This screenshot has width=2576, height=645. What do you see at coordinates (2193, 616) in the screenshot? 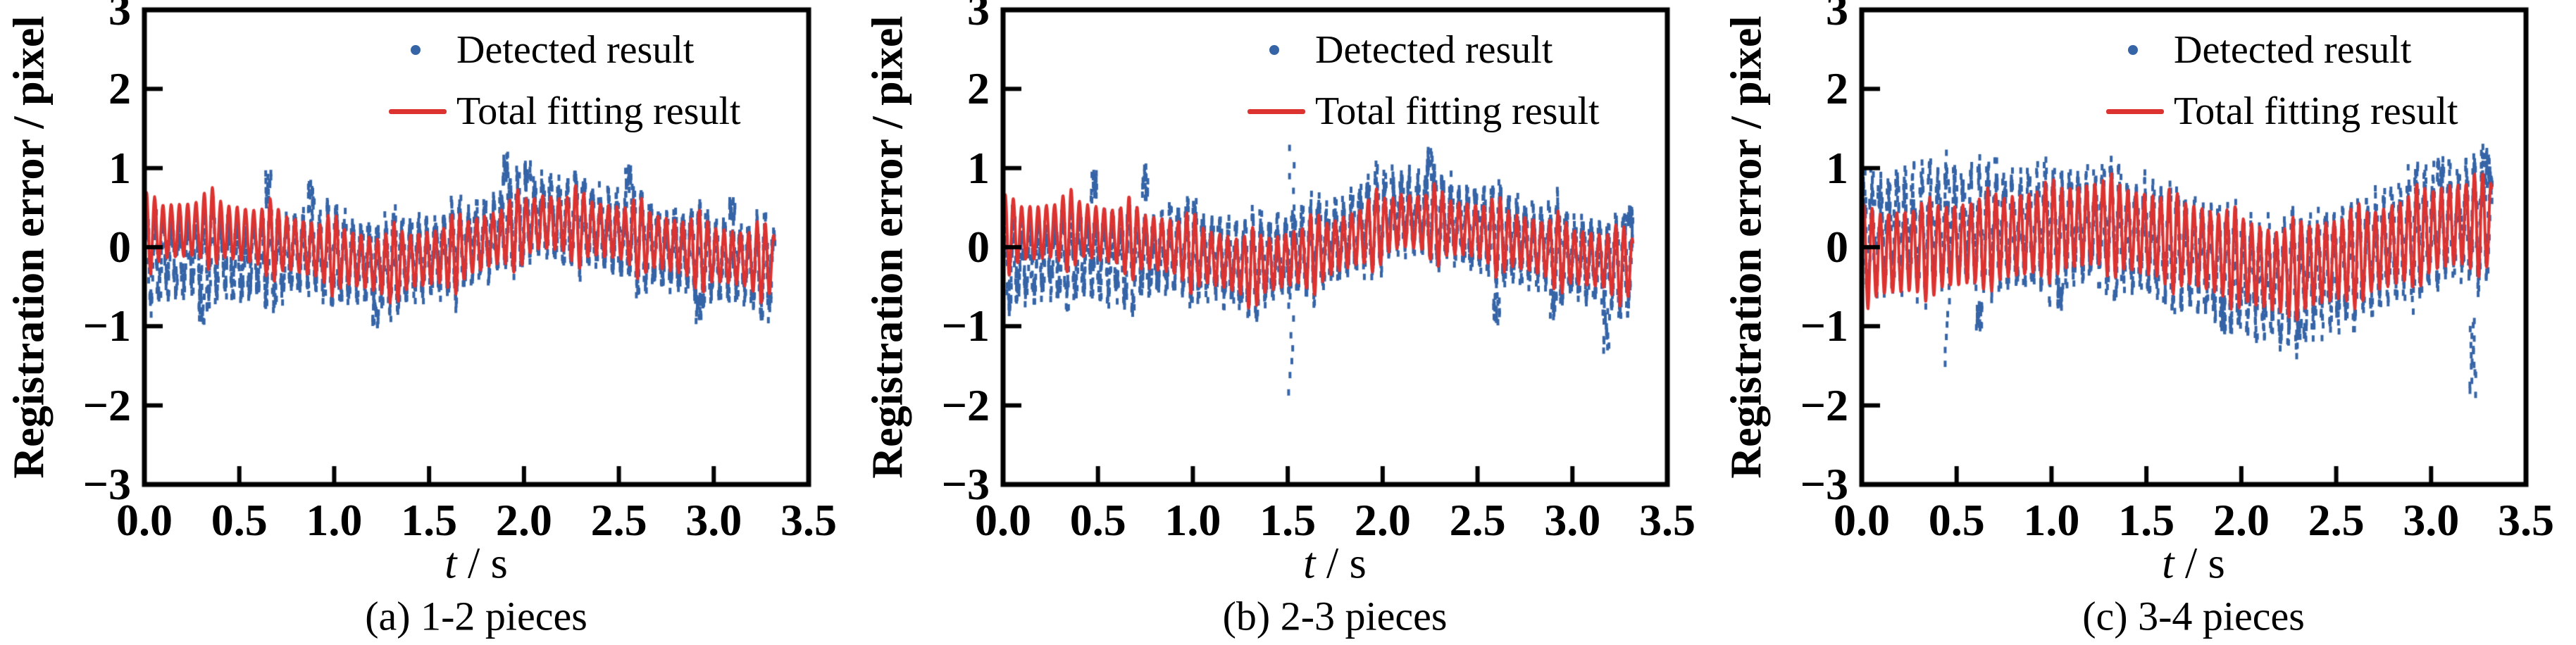
I see `subplot-caption: (c) 3-4 pieces` at bounding box center [2193, 616].